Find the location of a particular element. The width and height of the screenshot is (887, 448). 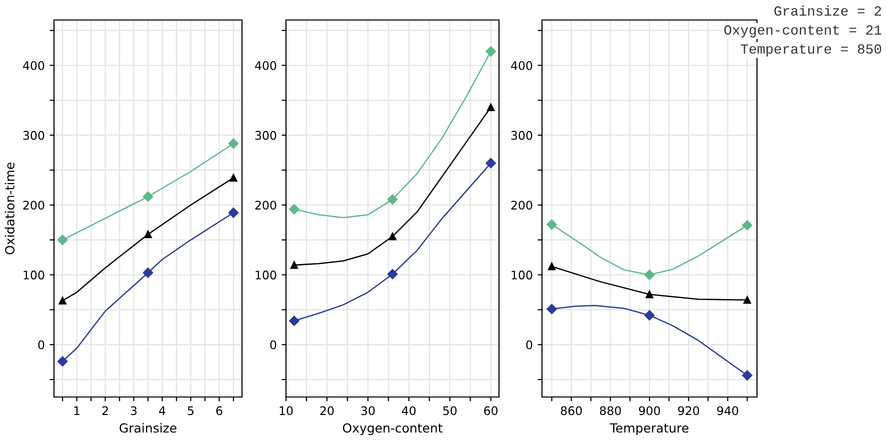

x-tick-label: 60 is located at coordinates (491, 411).